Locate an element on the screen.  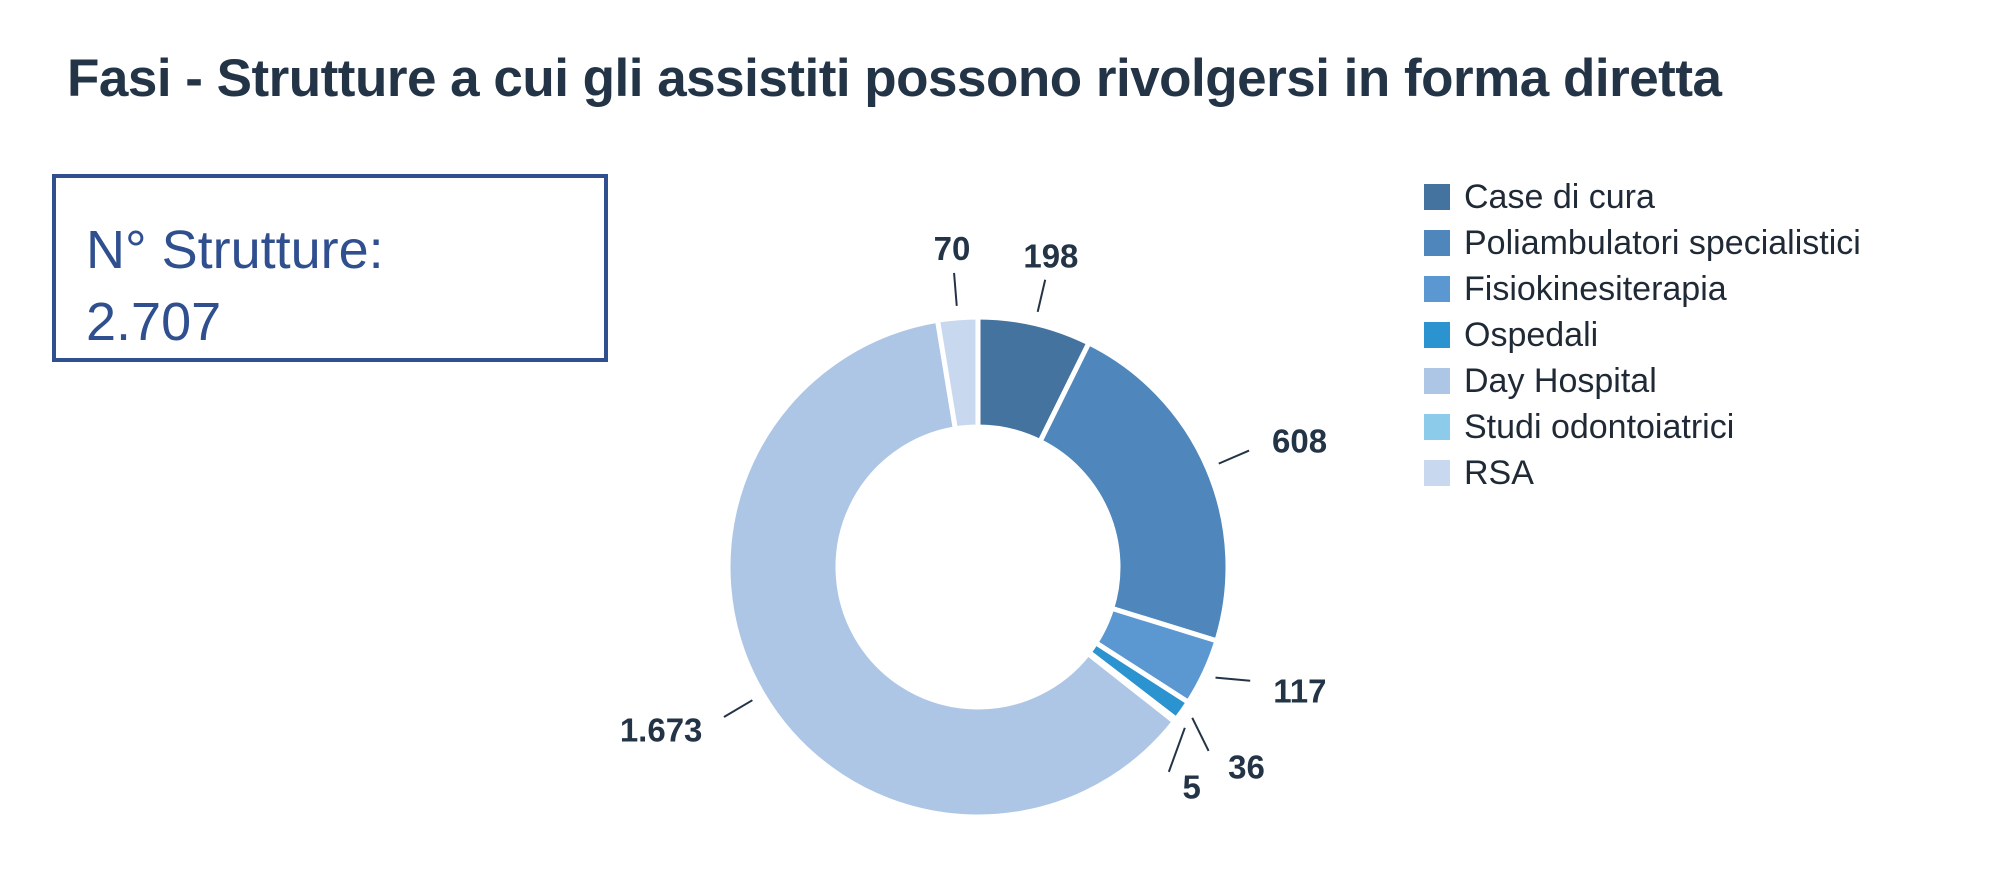
leader-poliambulatori-specialistici is located at coordinates (1234, 457).